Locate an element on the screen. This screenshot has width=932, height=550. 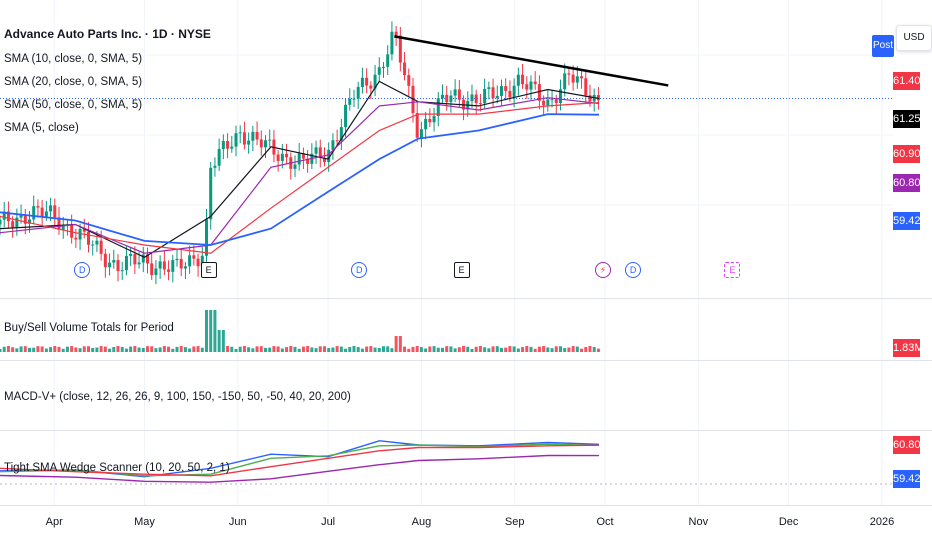
indicator-sma20-legend: SMA (20, close, 0, SMA, 5) is located at coordinates (73, 82).